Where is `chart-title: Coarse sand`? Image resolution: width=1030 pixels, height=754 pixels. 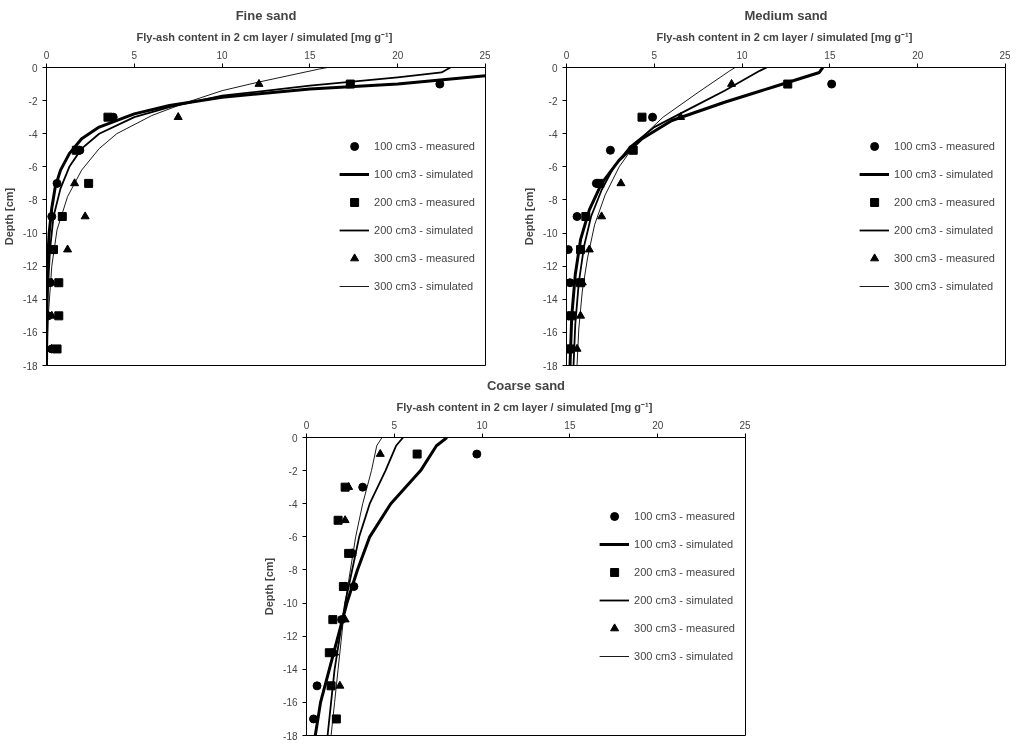 chart-title: Coarse sand is located at coordinates (526, 385).